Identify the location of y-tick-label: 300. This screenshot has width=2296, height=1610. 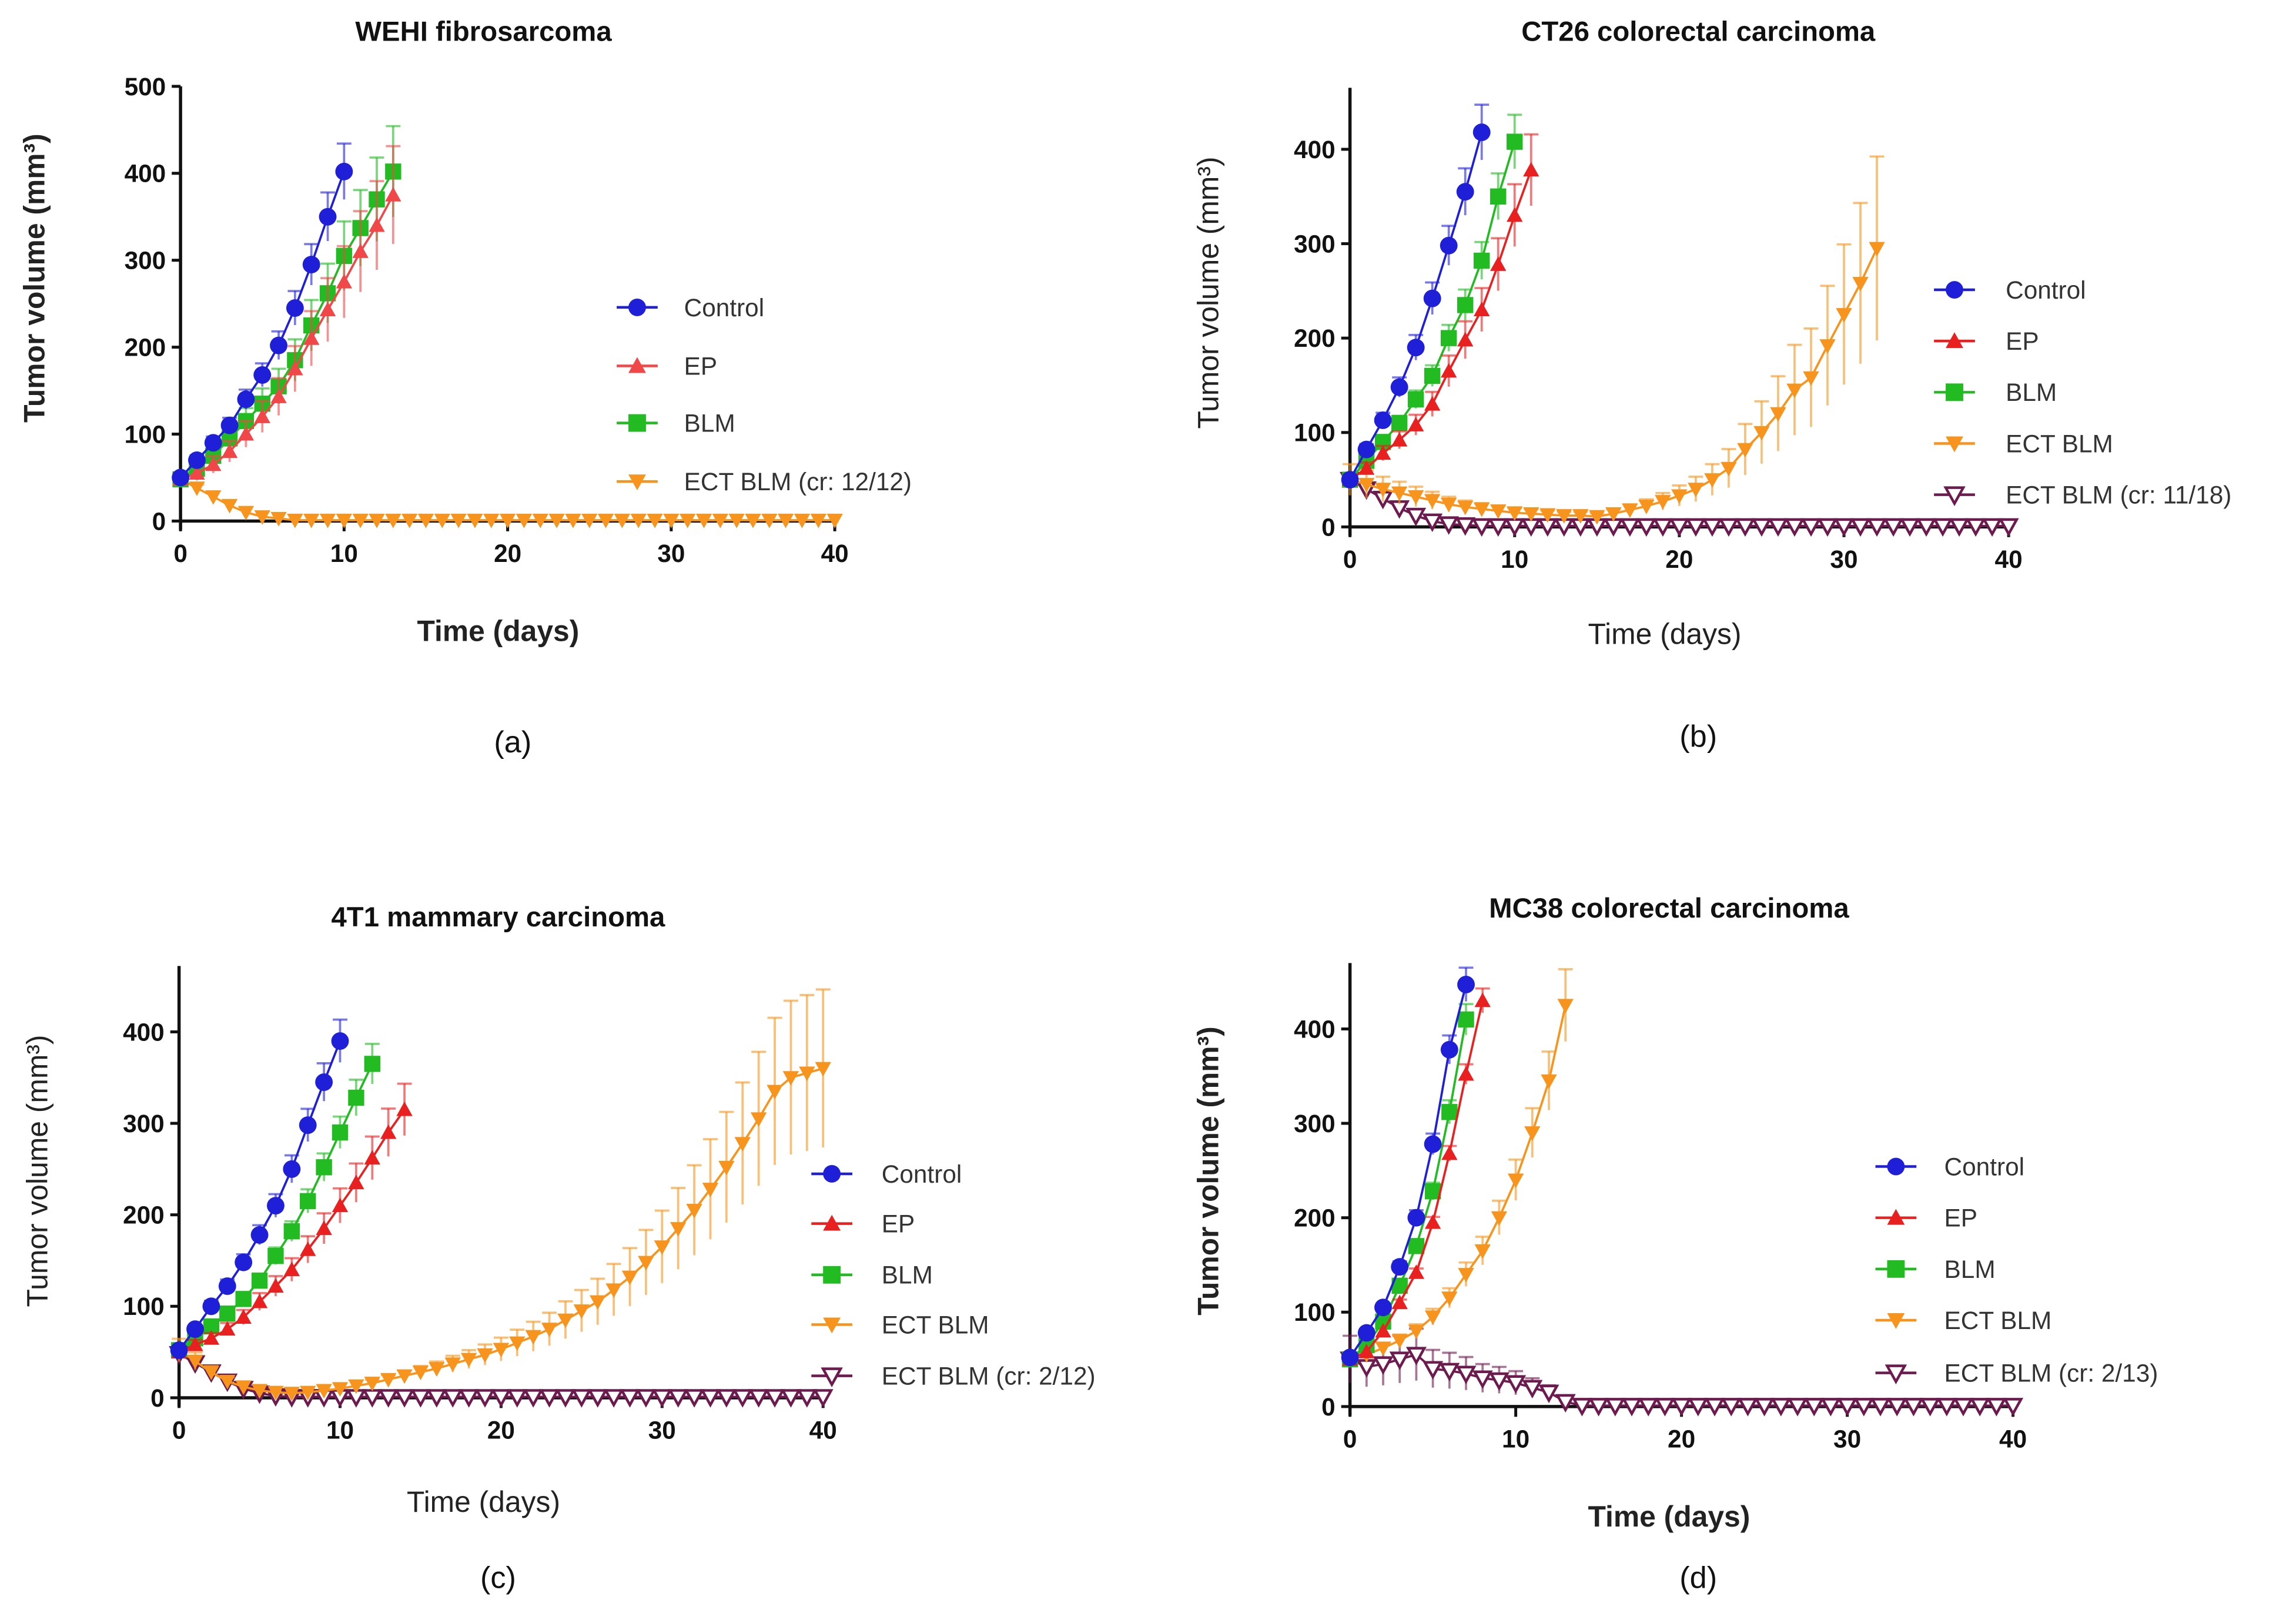
(144, 1123).